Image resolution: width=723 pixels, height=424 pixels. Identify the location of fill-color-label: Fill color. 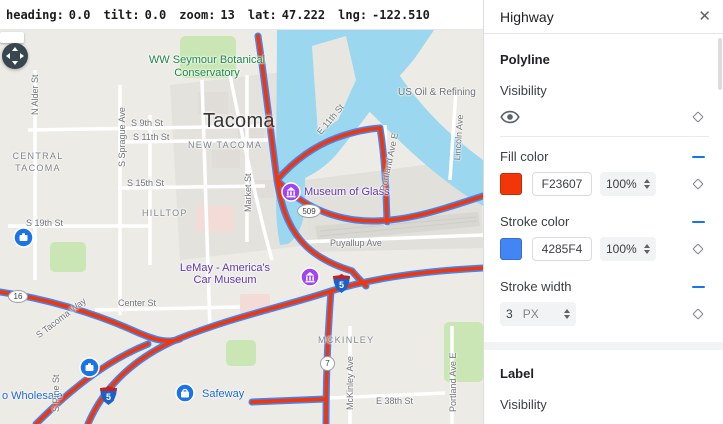
(524, 156).